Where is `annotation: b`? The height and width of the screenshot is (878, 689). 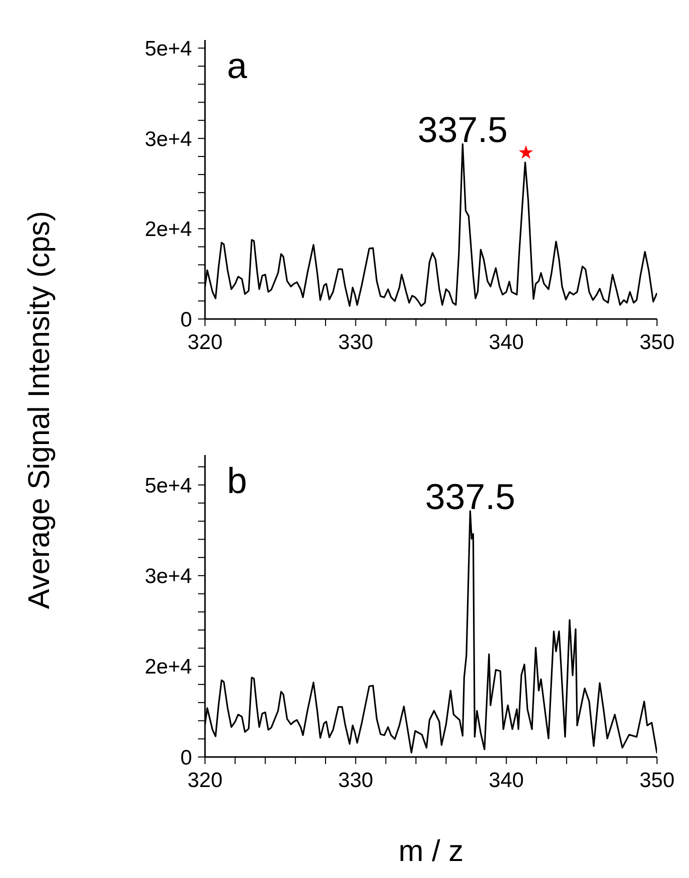
annotation: b is located at coordinates (237, 480).